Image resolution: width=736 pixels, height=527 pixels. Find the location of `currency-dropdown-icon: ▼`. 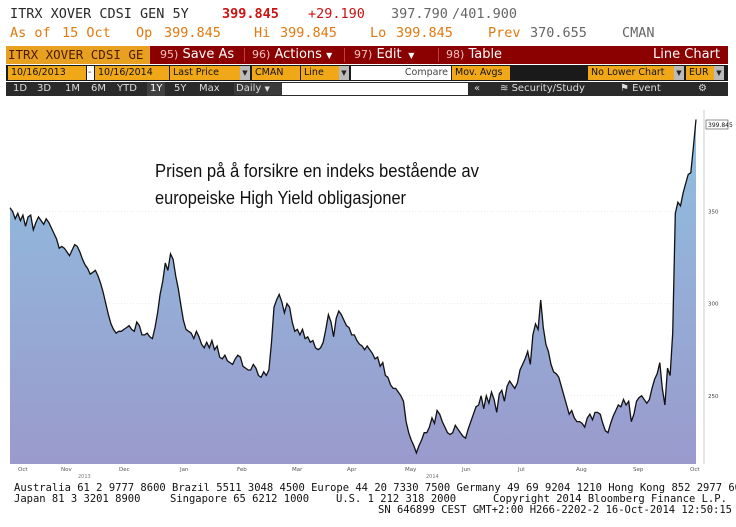

currency-dropdown-icon: ▼ is located at coordinates (719, 73).